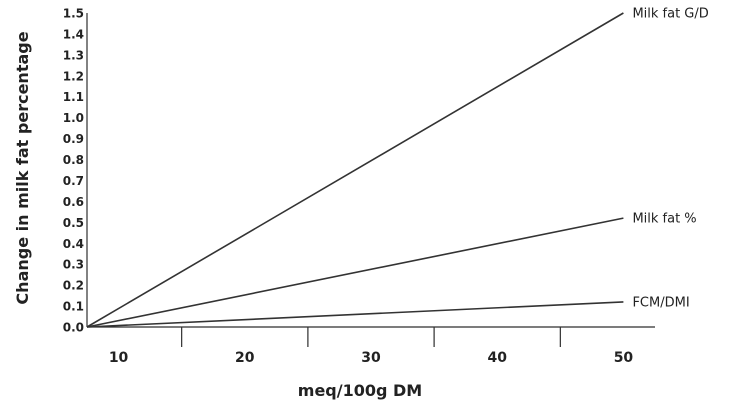 This screenshot has width=733, height=412. Describe the element at coordinates (73, 202) in the screenshot. I see `y-tick-label: 0.6` at that location.